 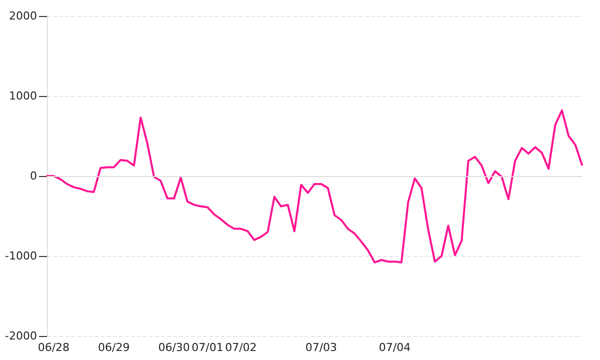 What do you see at coordinates (21, 336) in the screenshot?
I see `y-tick-label: -2000` at bounding box center [21, 336].